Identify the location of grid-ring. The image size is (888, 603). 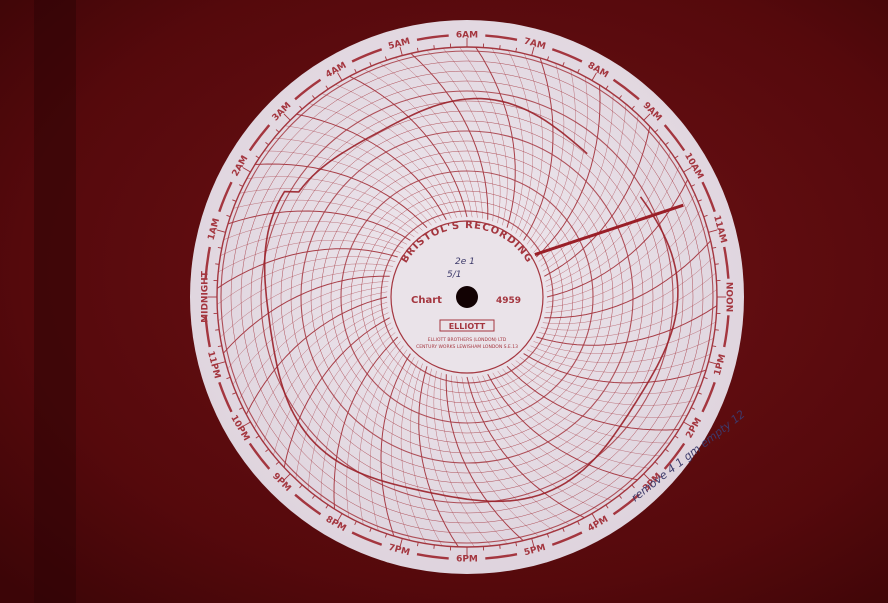
(467, 297).